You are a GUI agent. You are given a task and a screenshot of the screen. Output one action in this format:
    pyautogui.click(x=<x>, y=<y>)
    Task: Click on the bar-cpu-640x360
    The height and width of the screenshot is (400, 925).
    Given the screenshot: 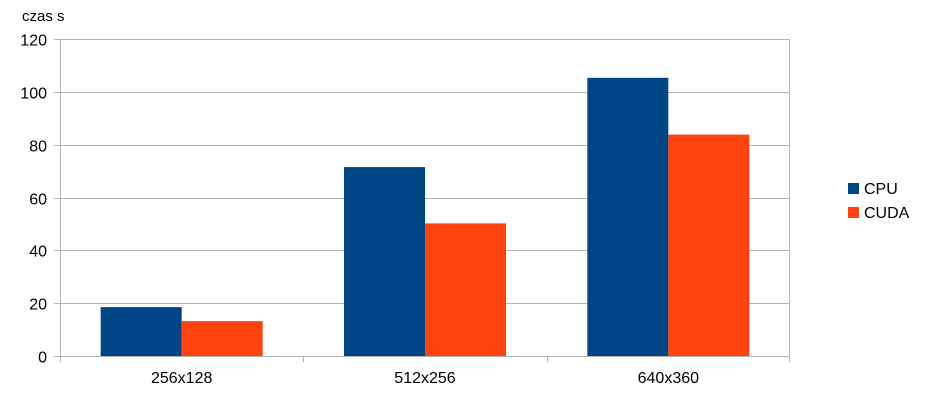 What is the action you would take?
    pyautogui.click(x=628, y=217)
    